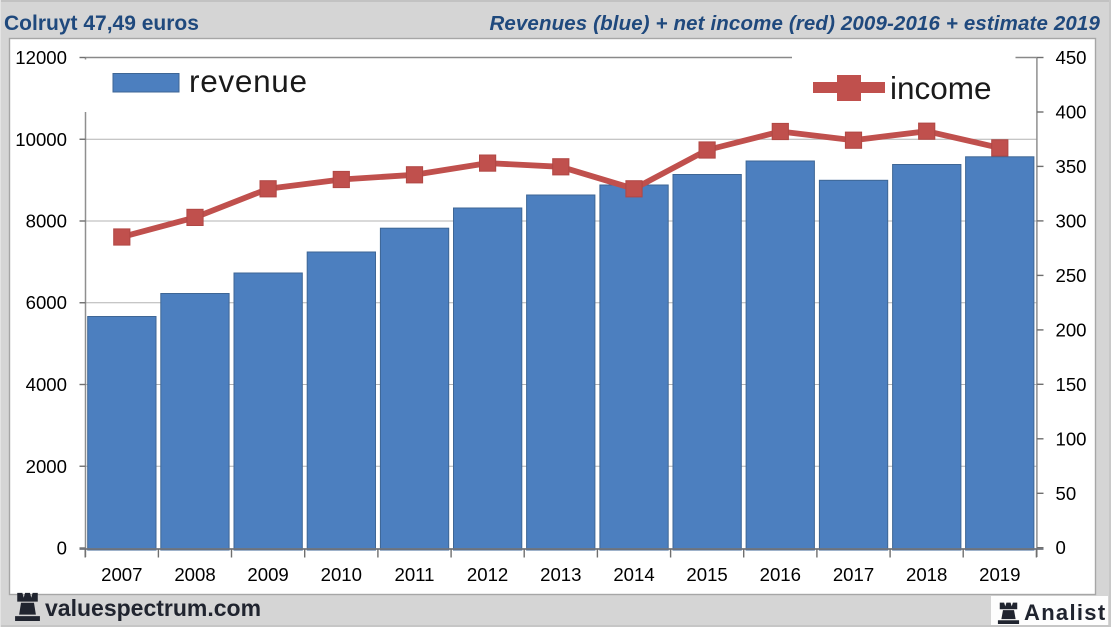  What do you see at coordinates (780, 574) in the screenshot?
I see `svg-text: 2016` at bounding box center [780, 574].